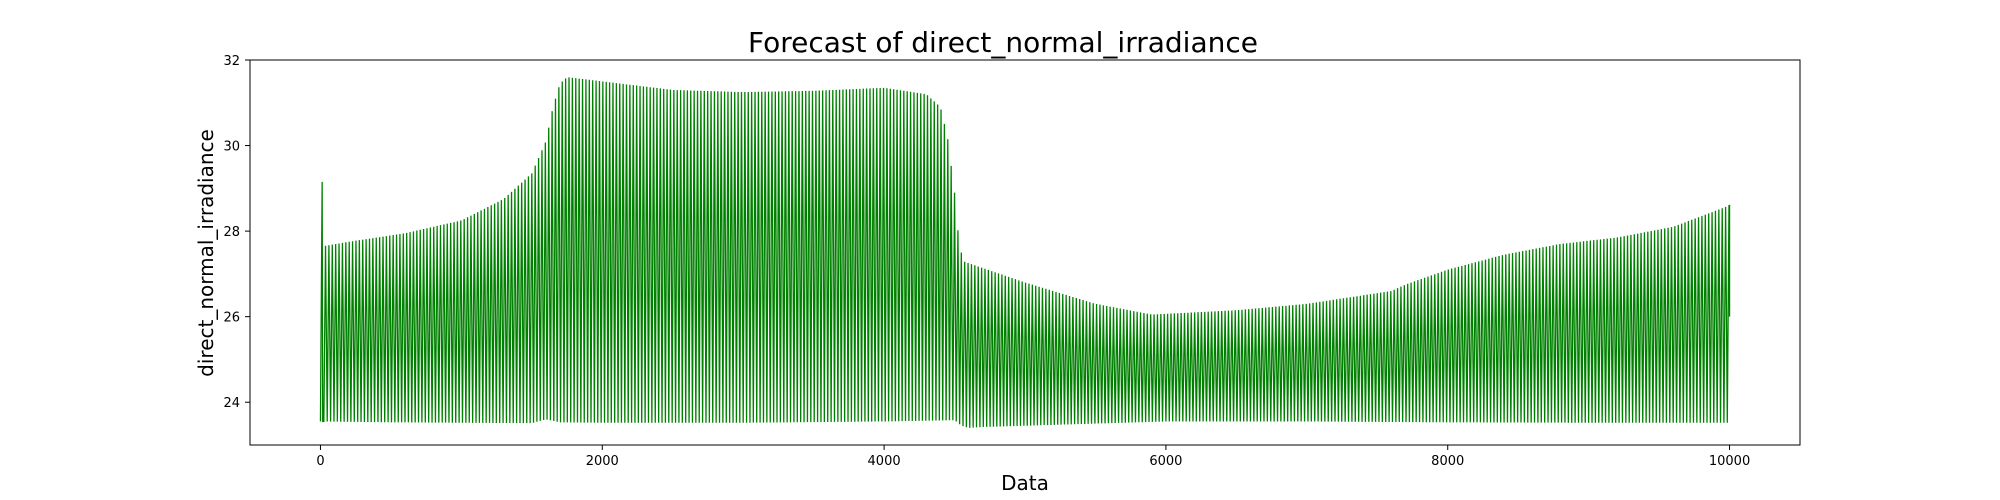 This screenshot has width=2000, height=500. What do you see at coordinates (231, 403) in the screenshot?
I see `y-tick-label: 24` at bounding box center [231, 403].